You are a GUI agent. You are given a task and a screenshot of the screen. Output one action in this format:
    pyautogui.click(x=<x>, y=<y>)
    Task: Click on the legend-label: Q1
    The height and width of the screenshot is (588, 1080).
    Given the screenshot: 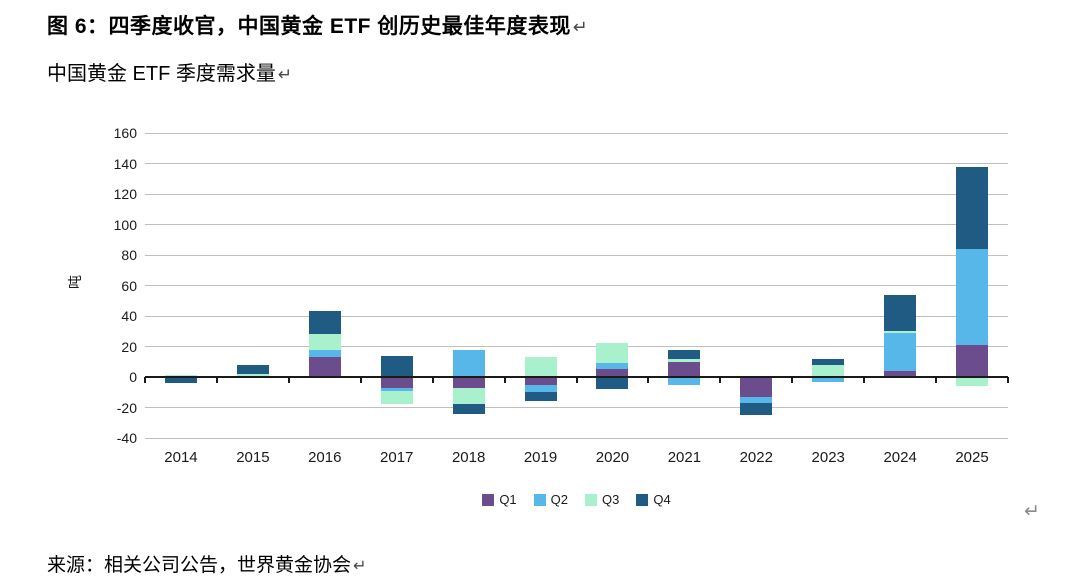 What is the action you would take?
    pyautogui.click(x=508, y=499)
    